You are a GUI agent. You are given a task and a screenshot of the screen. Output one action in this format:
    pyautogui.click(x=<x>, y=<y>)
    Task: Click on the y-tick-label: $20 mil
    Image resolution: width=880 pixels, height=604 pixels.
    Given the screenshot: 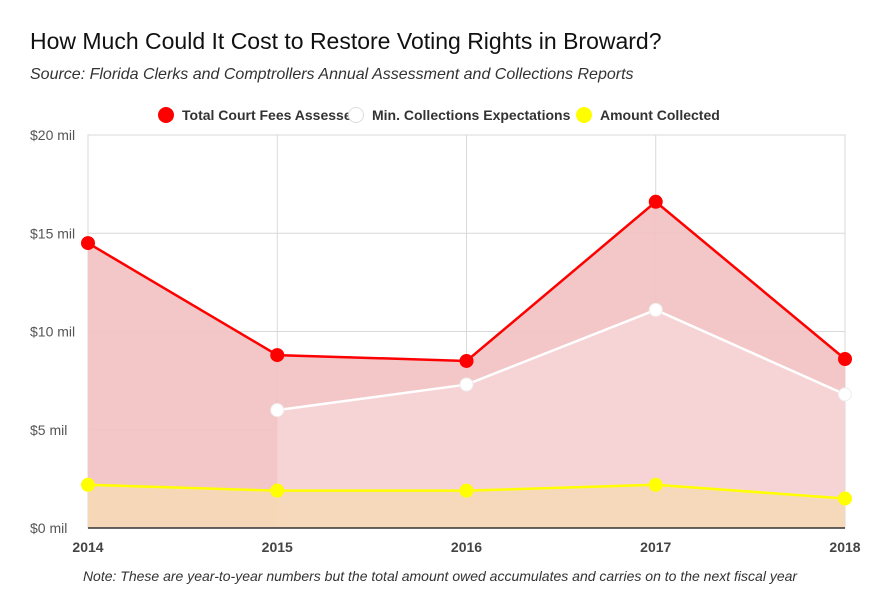 What is the action you would take?
    pyautogui.click(x=52, y=135)
    